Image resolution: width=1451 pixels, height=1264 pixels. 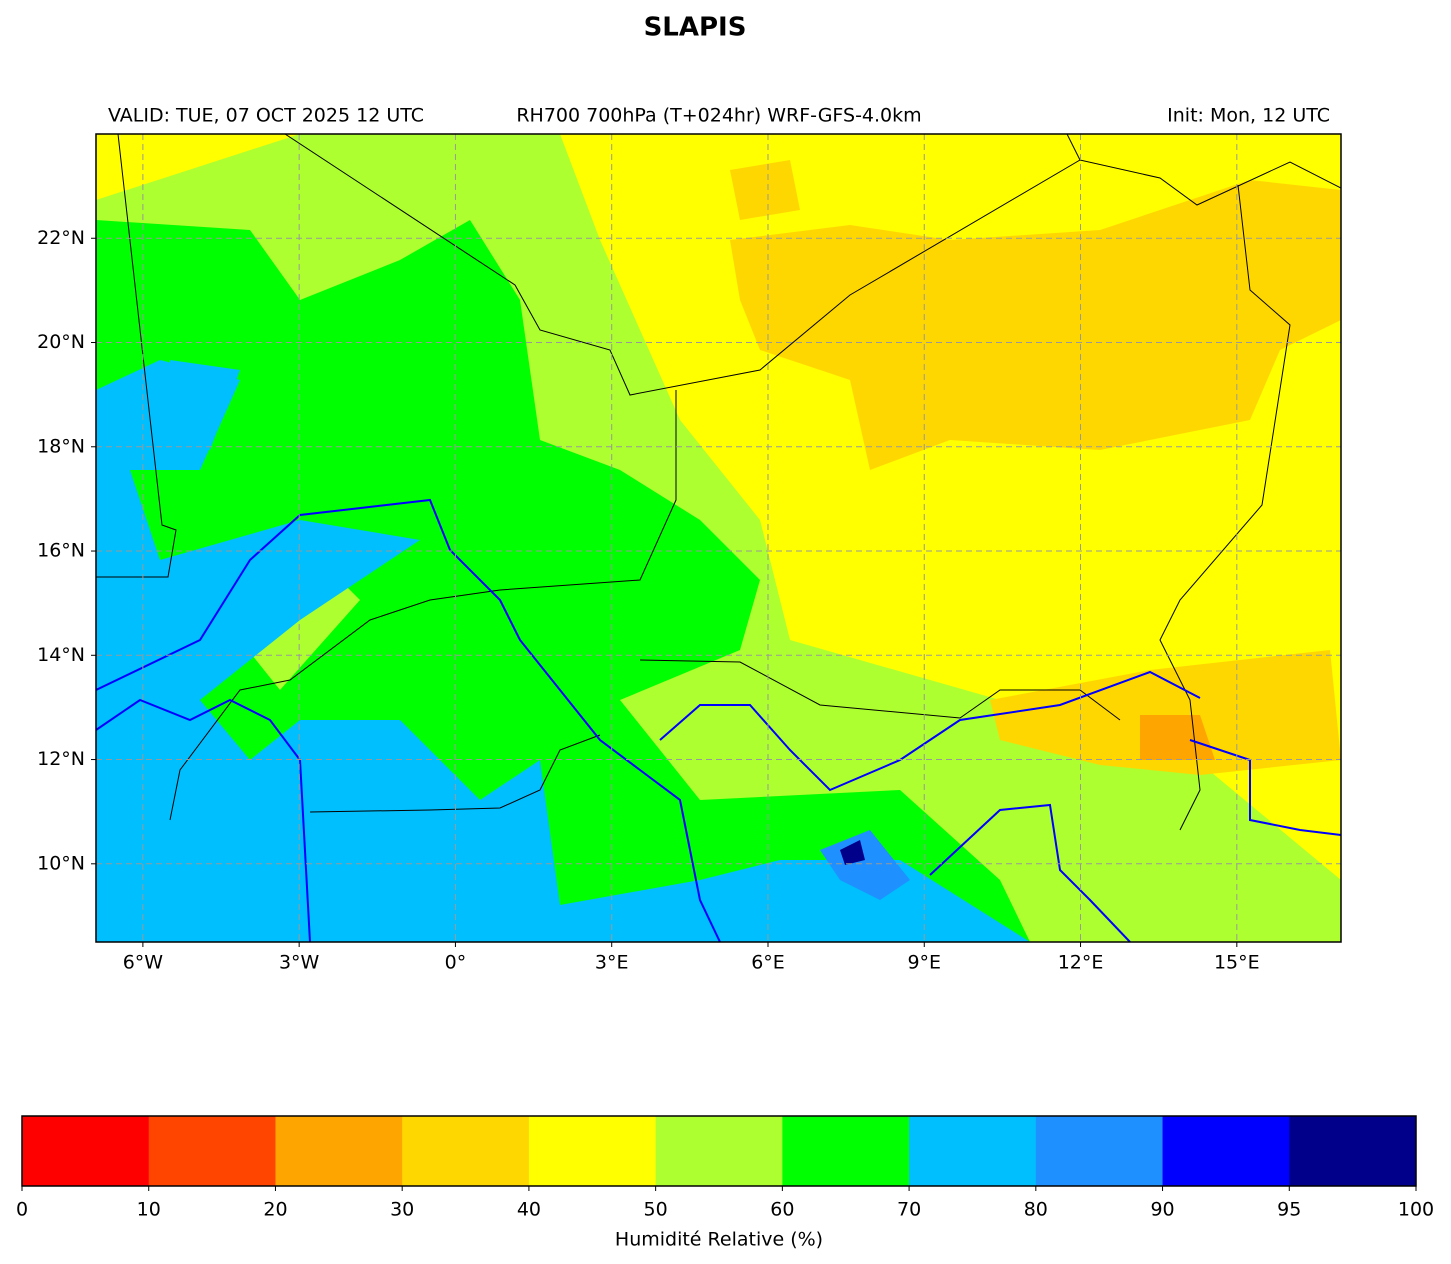 What do you see at coordinates (61, 863) in the screenshot?
I see `y-tick-label: 10°N` at bounding box center [61, 863].